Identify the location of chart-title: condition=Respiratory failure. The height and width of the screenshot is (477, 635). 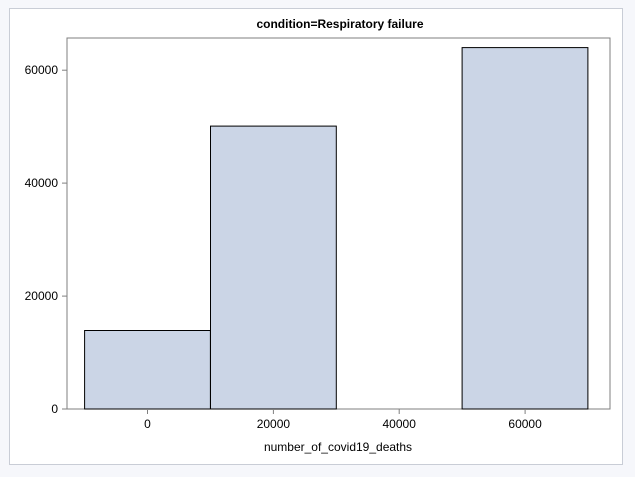
(339, 24).